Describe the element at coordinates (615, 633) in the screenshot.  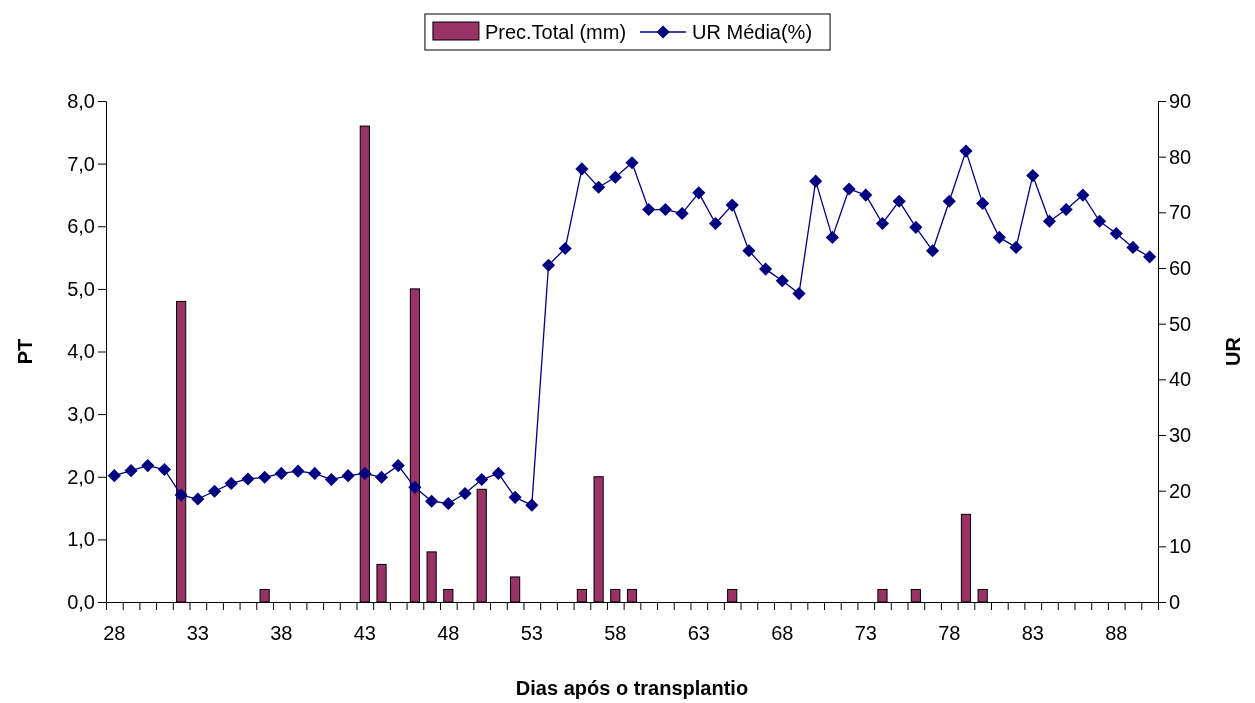
I see `x-tick-label: 58` at that location.